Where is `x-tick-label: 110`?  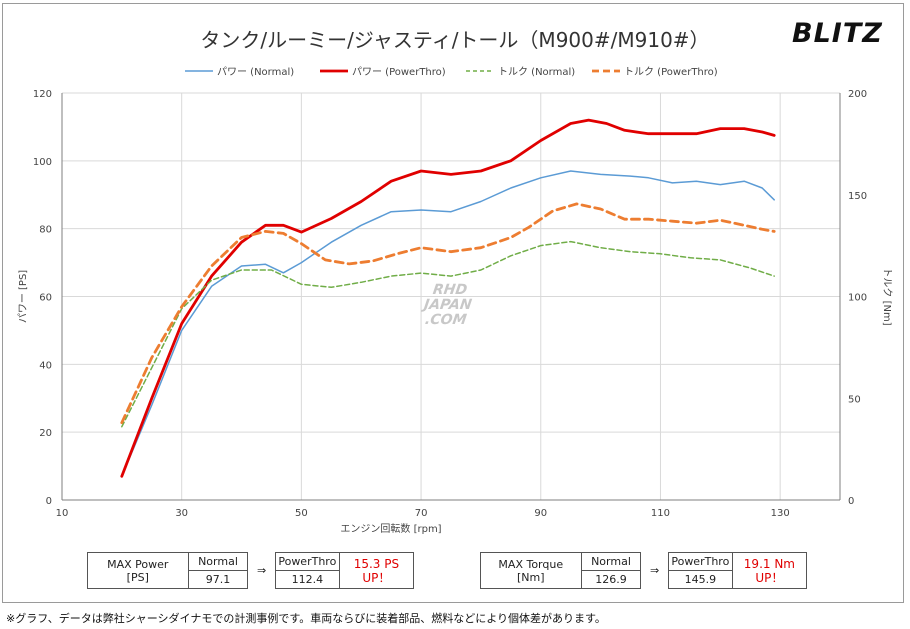 x-tick-label: 110 is located at coordinates (660, 513).